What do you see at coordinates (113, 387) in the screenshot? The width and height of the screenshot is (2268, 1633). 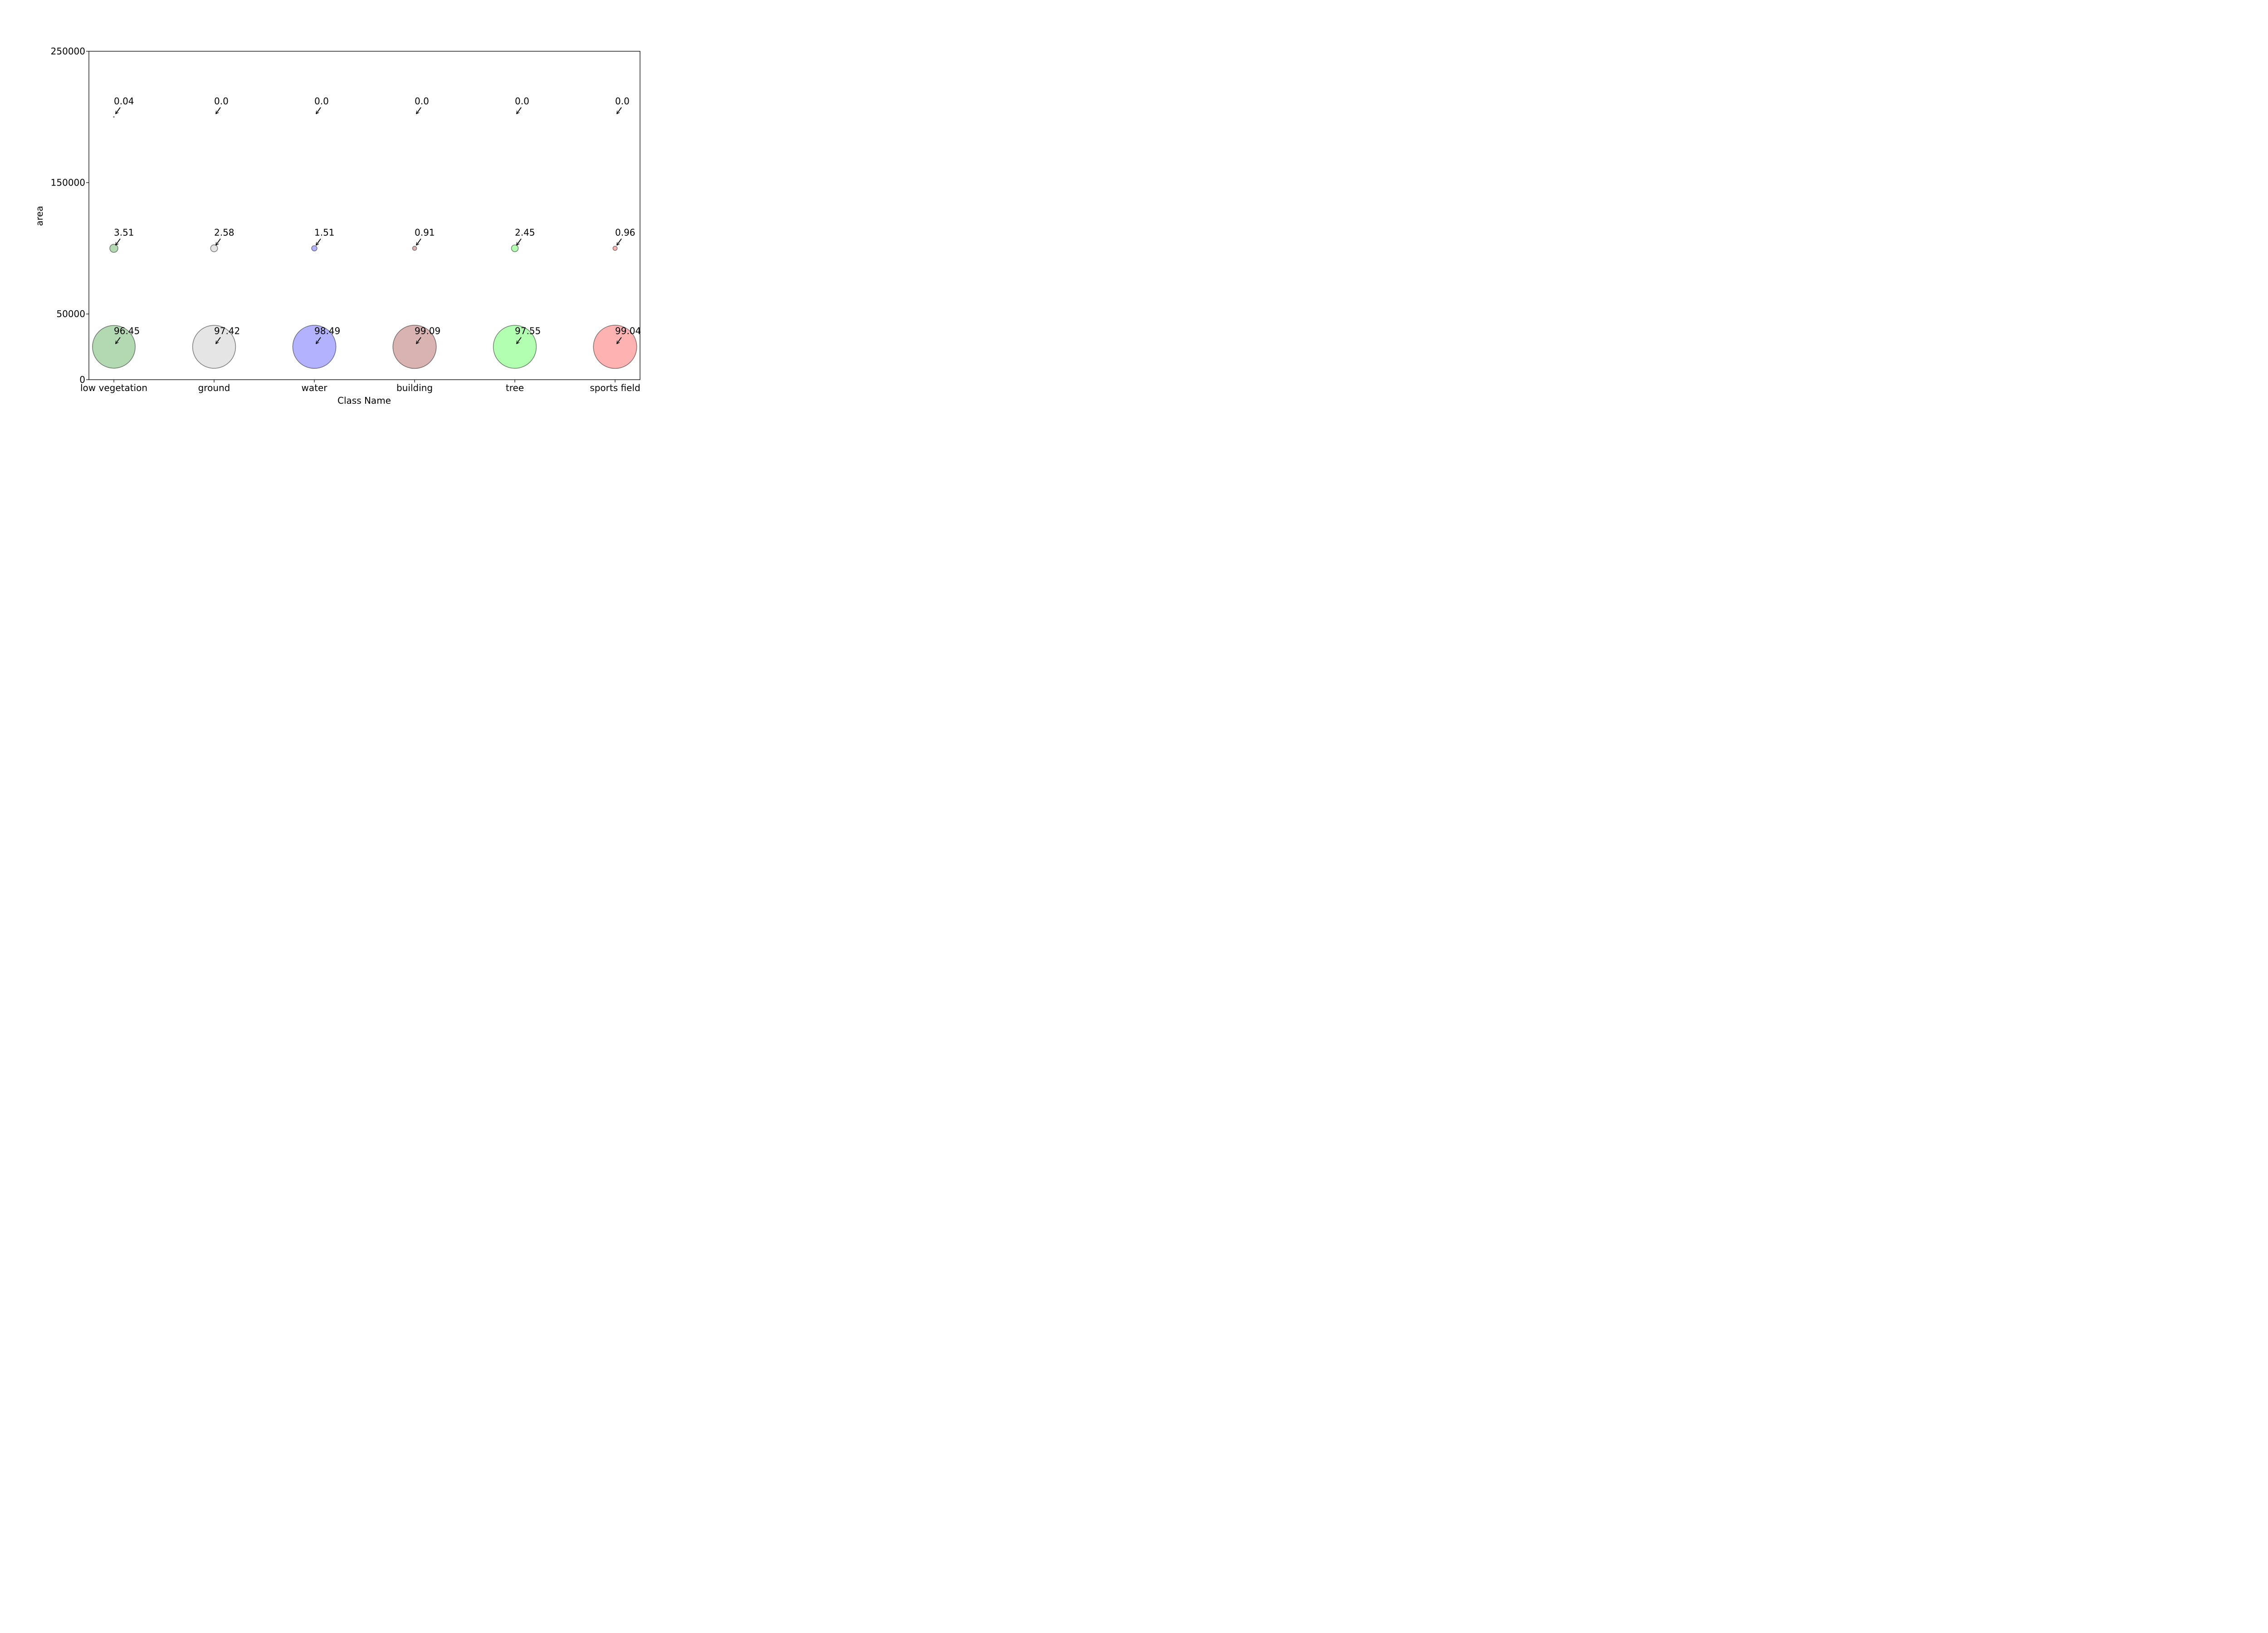 I see `x-tick-label: low vegetation` at bounding box center [113, 387].